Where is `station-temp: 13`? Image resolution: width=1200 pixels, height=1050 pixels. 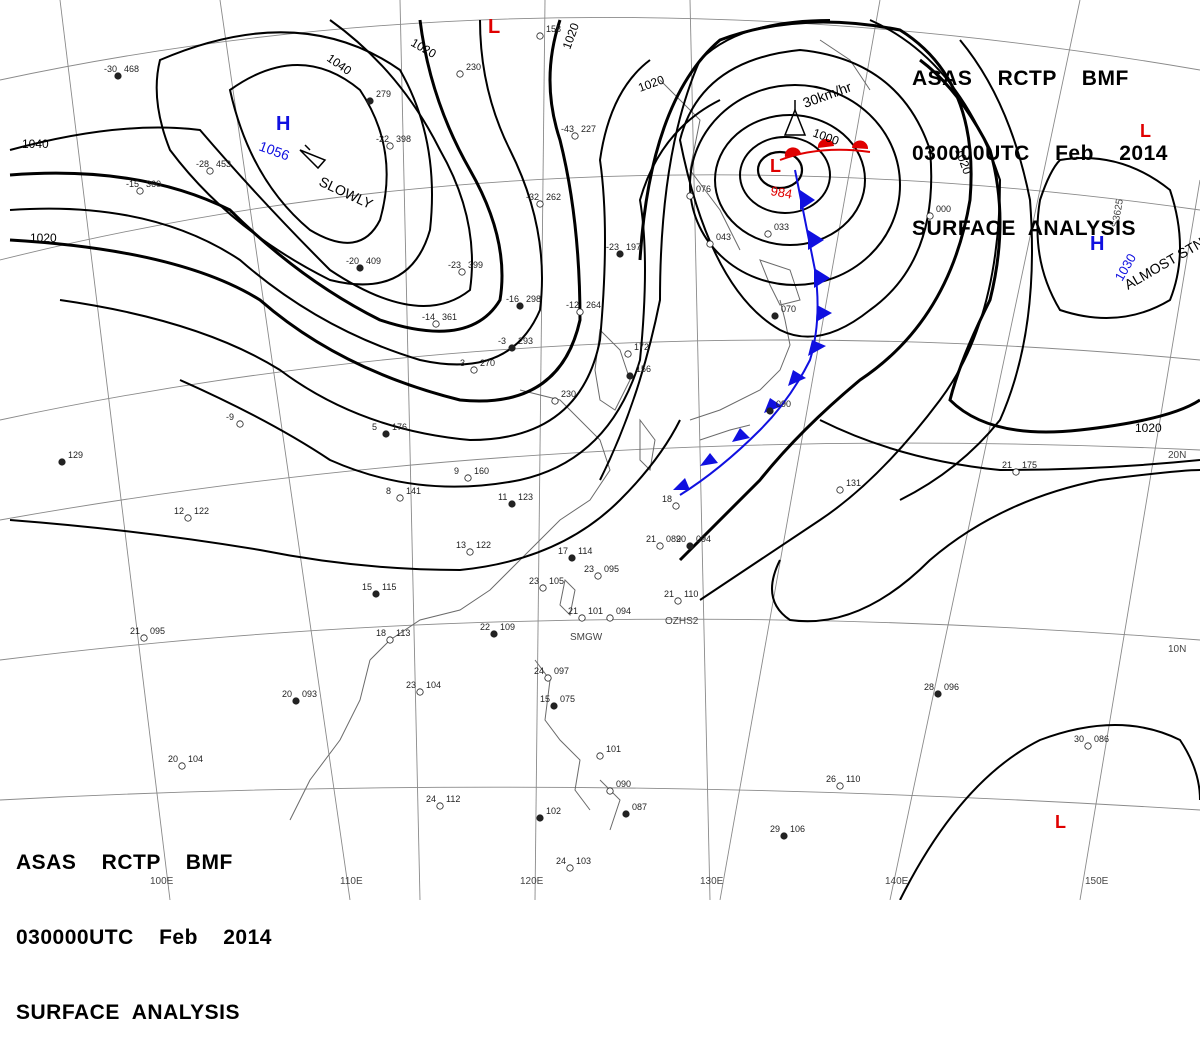 station-temp: 13 is located at coordinates (461, 545).